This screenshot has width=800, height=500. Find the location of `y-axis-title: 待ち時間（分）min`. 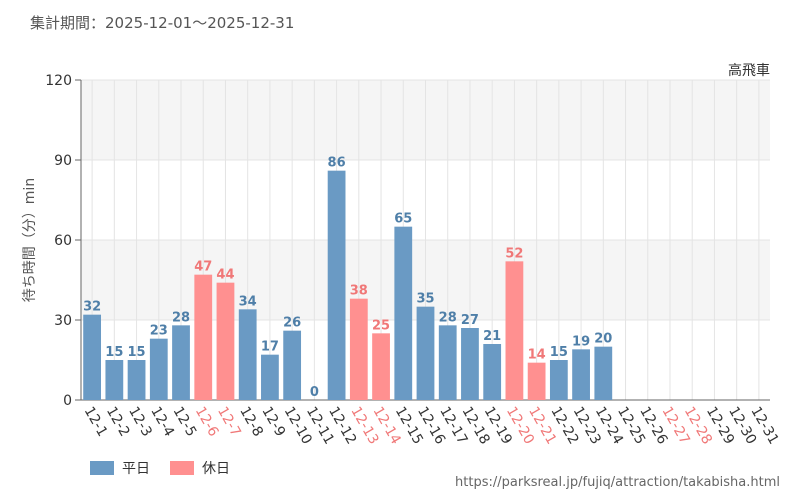

y-axis-title: 待ち時間（分）min is located at coordinates (30, 240).